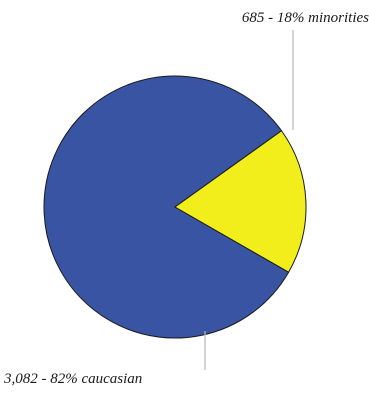  What do you see at coordinates (305, 18) in the screenshot?
I see `data-label-minorities: 685 - 18% minorities` at bounding box center [305, 18].